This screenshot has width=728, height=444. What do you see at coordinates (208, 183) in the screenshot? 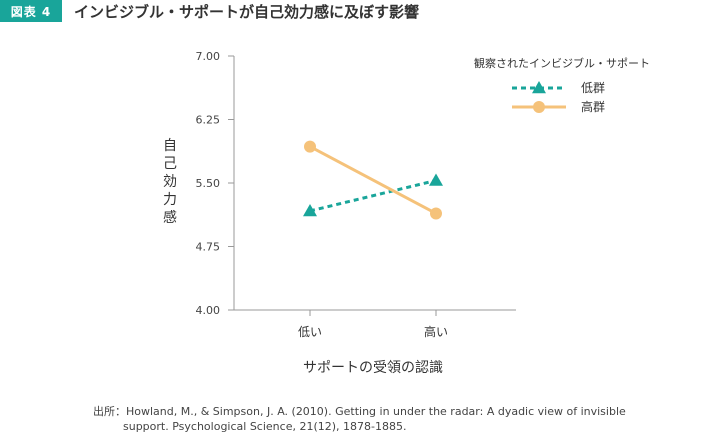
I see `y-tick-label: 5.50` at bounding box center [208, 183].